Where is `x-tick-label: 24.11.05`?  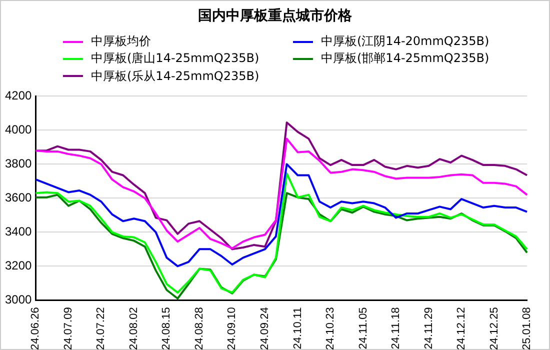 x-tick-label: 24.11.05 is located at coordinates (363, 328).